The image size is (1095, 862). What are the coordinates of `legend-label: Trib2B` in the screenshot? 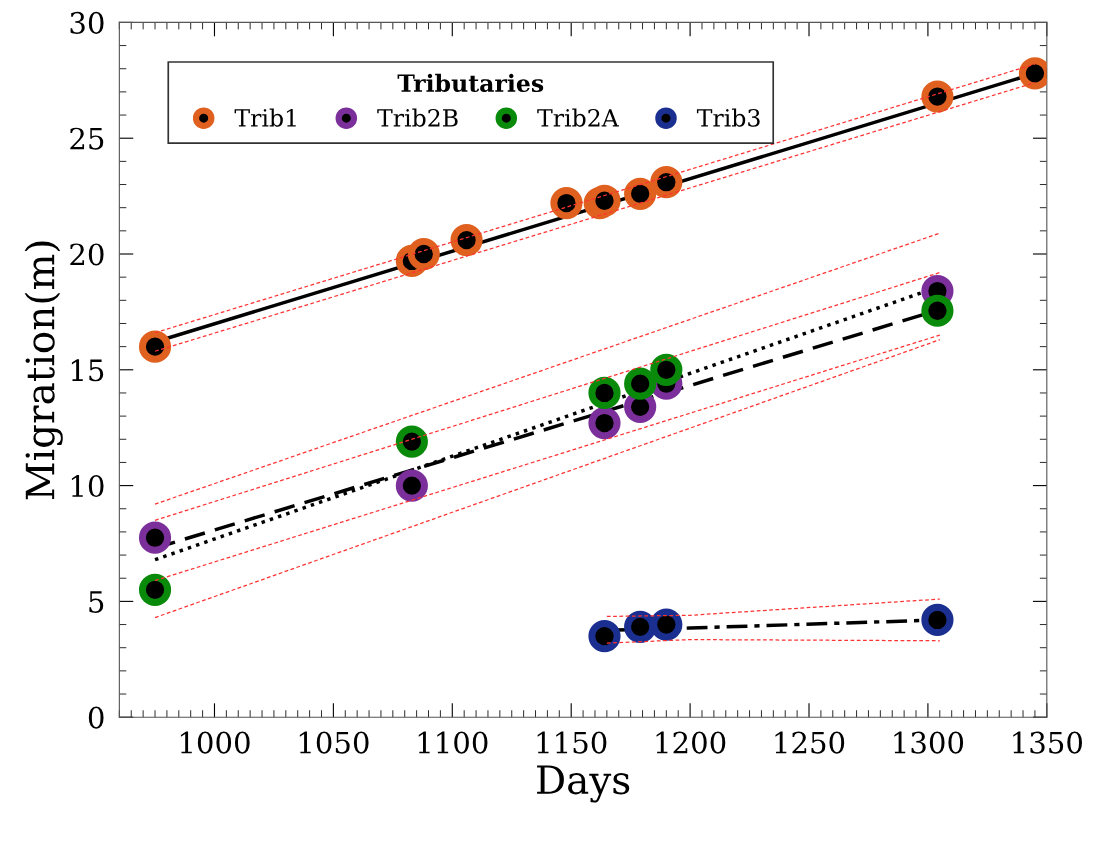 It's located at (417, 117).